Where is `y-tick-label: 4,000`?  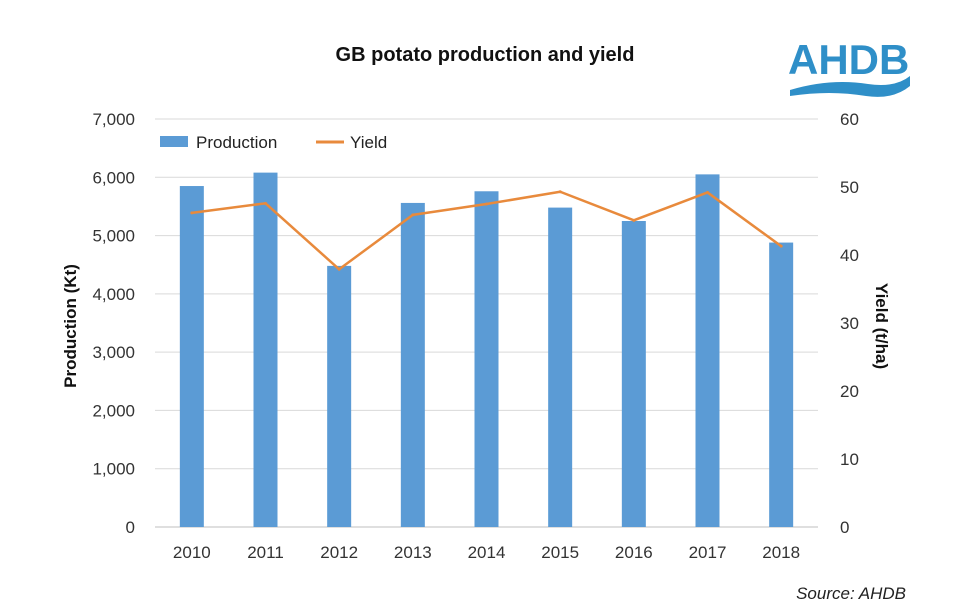 y-tick-label: 4,000 is located at coordinates (113, 294).